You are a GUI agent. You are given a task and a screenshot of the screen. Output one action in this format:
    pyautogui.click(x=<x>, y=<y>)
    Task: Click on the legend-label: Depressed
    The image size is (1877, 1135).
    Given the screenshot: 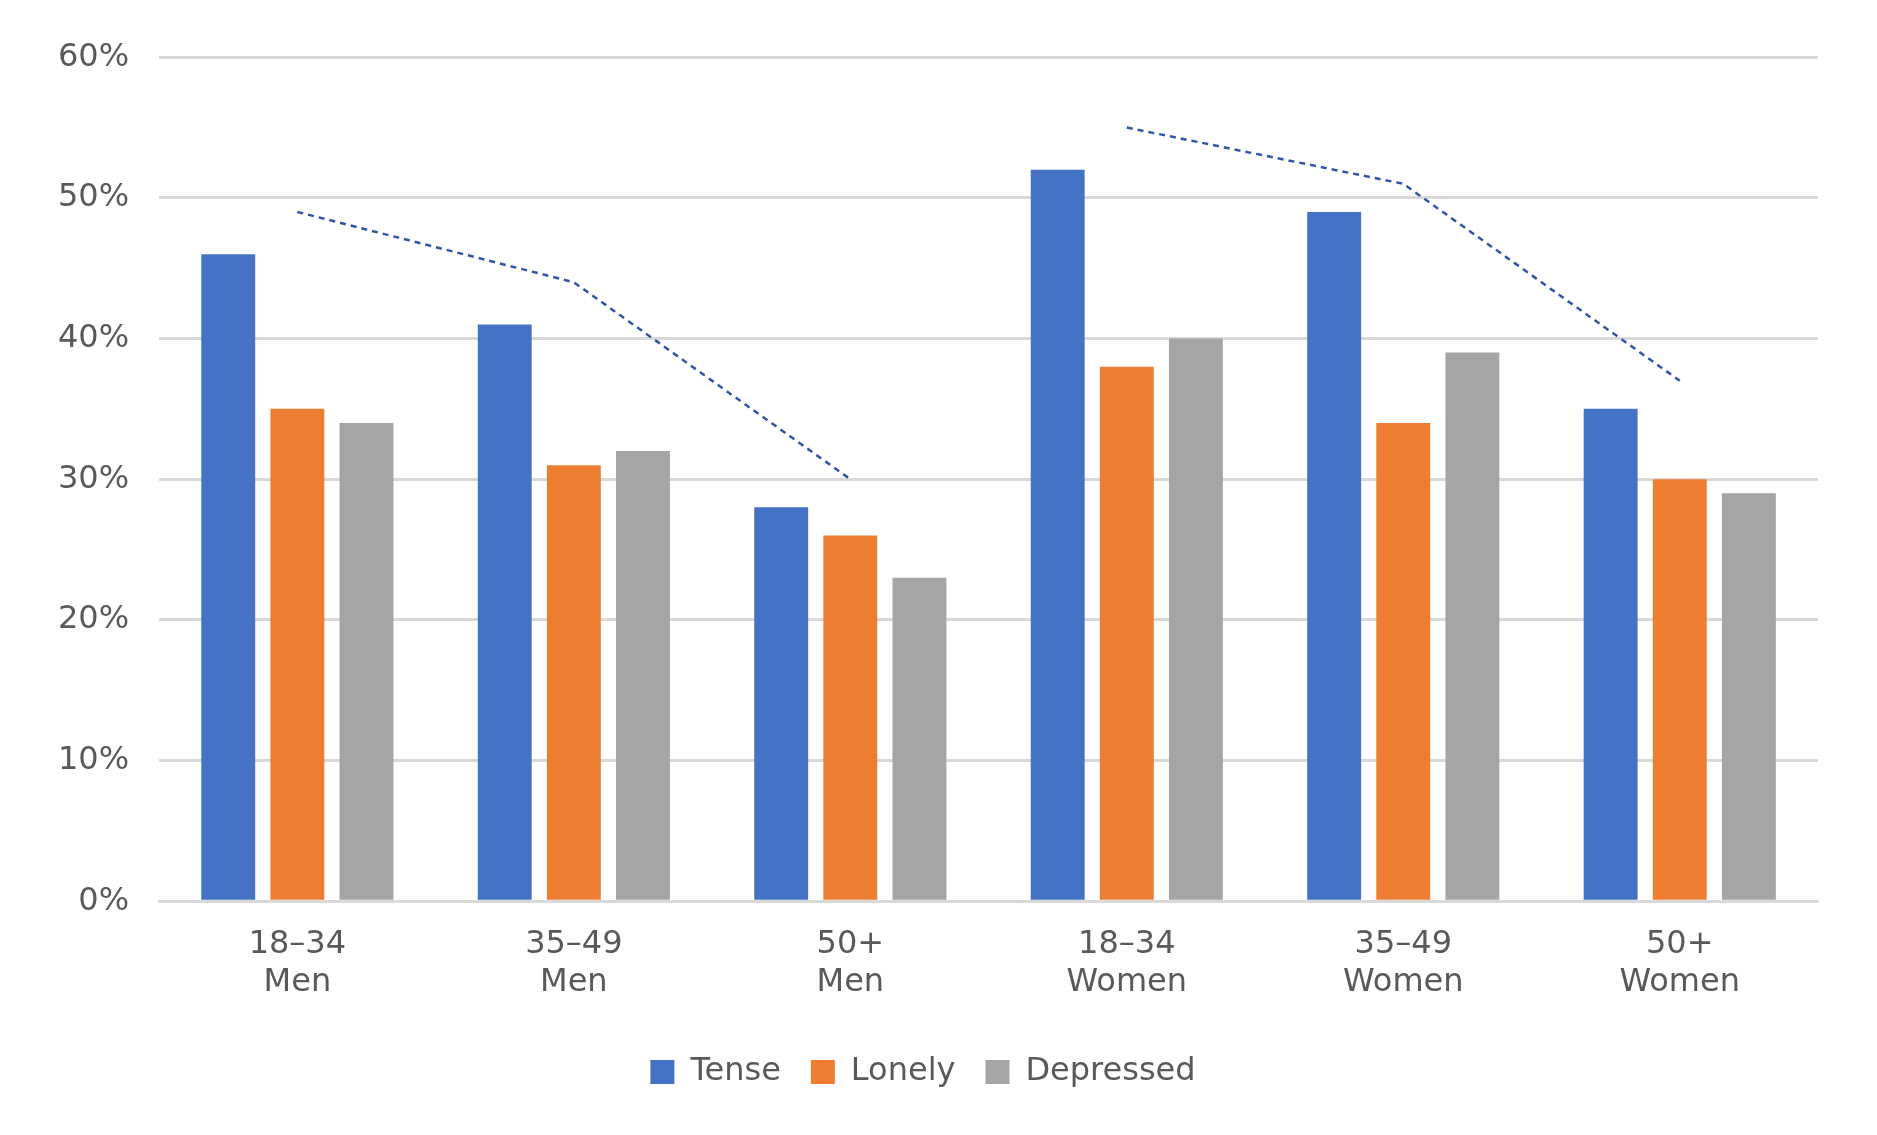 What is the action you would take?
    pyautogui.click(x=1110, y=1069)
    